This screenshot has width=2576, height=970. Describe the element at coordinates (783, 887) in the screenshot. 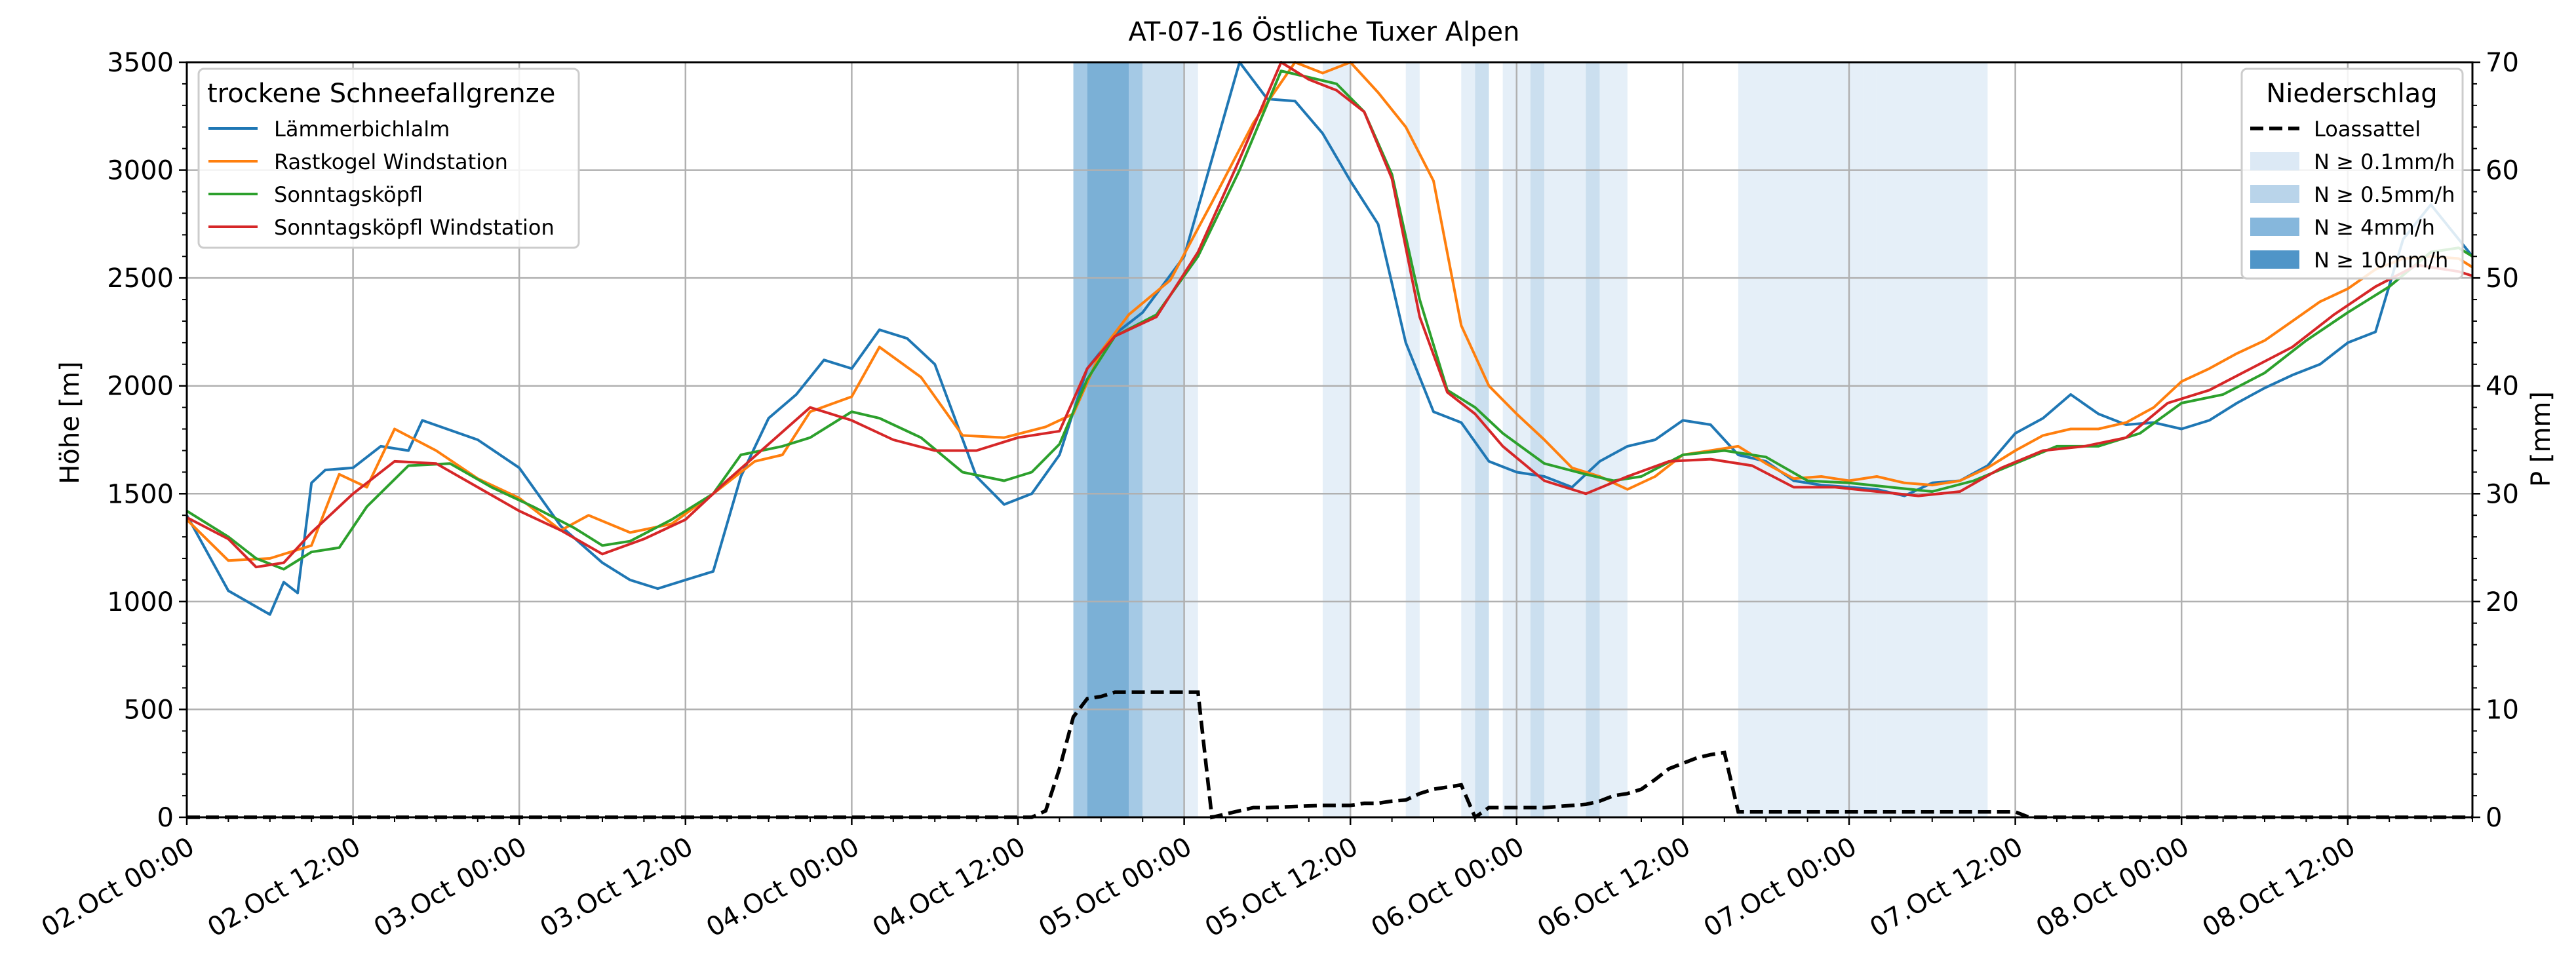

I see `x-tick-label: 04.Oct 00:00` at that location.